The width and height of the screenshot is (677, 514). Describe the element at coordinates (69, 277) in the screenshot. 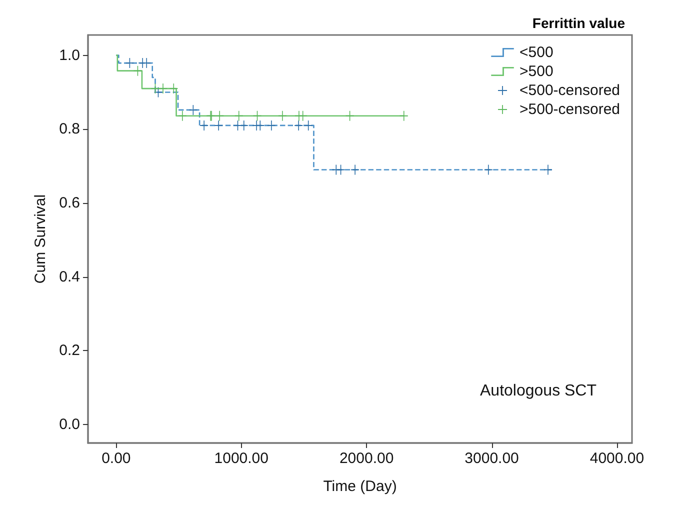

I see `y-tick-label: 0.4` at that location.